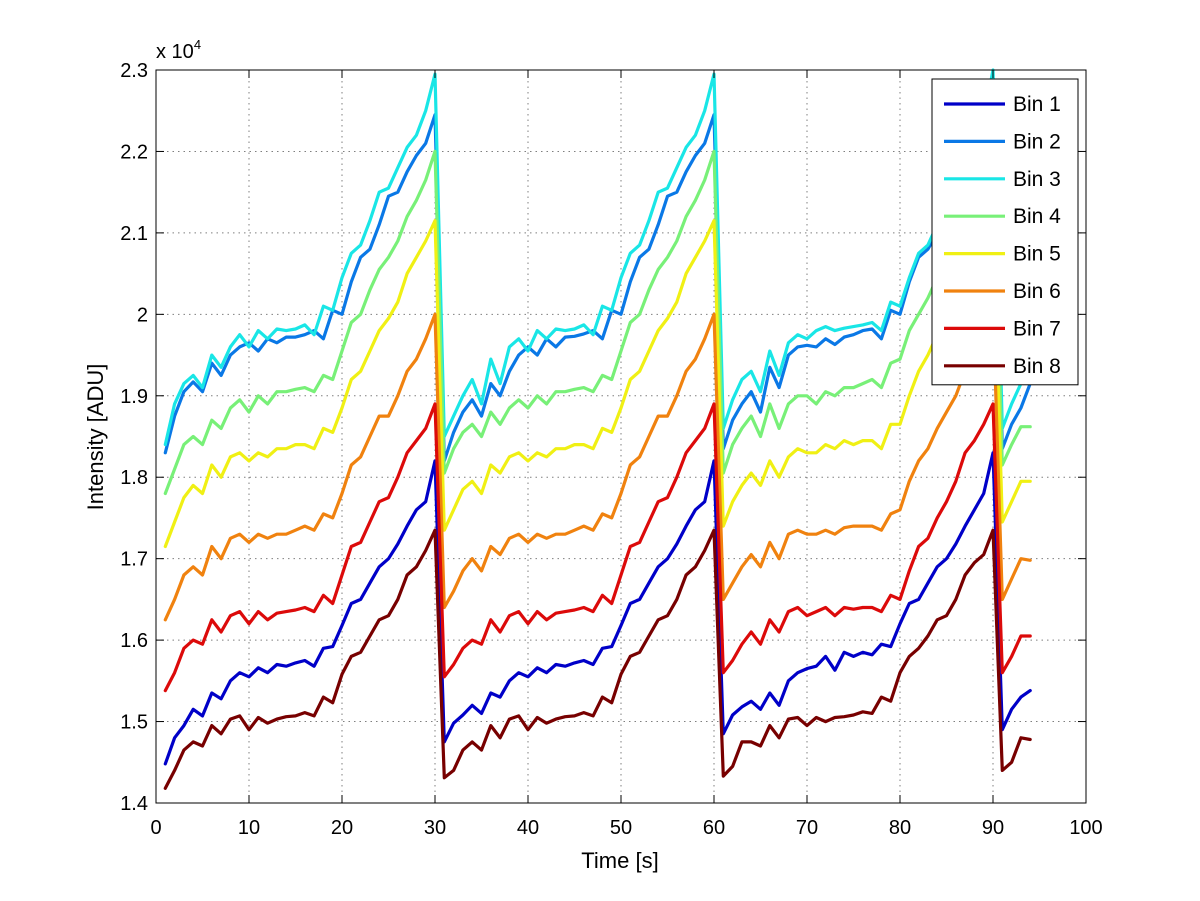 This screenshot has width=1200, height=901. I want to click on x-tick-label: 50, so click(621, 828).